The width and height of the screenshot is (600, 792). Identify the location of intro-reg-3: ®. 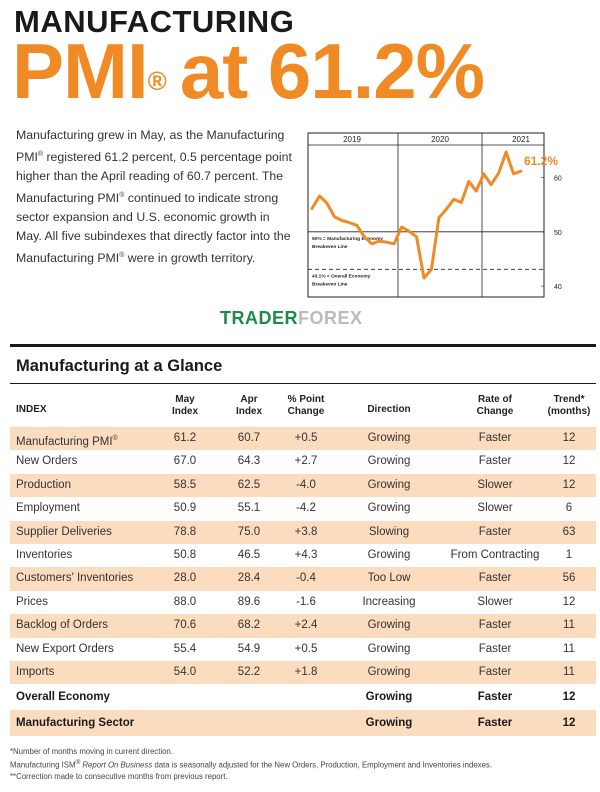
(122, 256).